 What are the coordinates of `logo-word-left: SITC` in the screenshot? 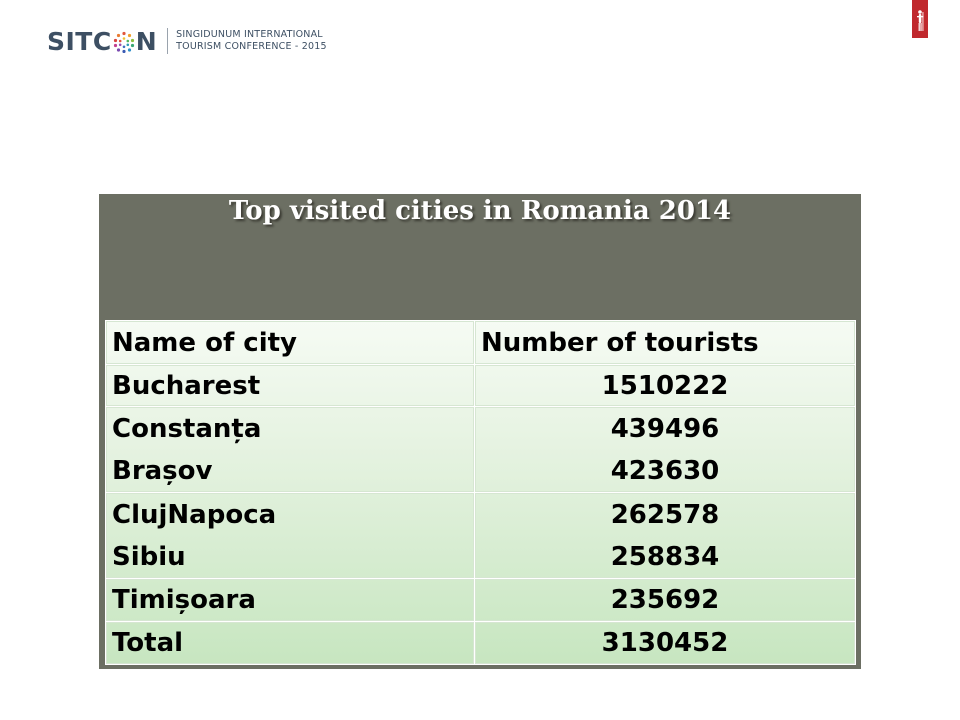 It's located at (79, 41).